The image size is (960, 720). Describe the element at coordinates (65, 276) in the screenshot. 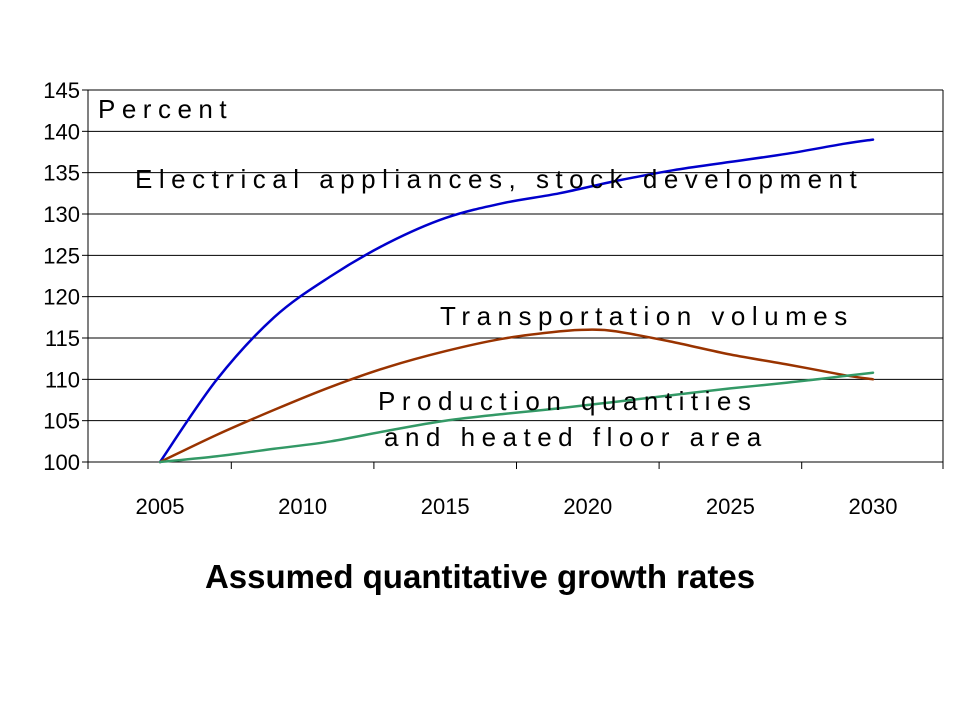

I see `y-axis-ticks: 100 105 110 115 120 125 130 135 140 145` at that location.